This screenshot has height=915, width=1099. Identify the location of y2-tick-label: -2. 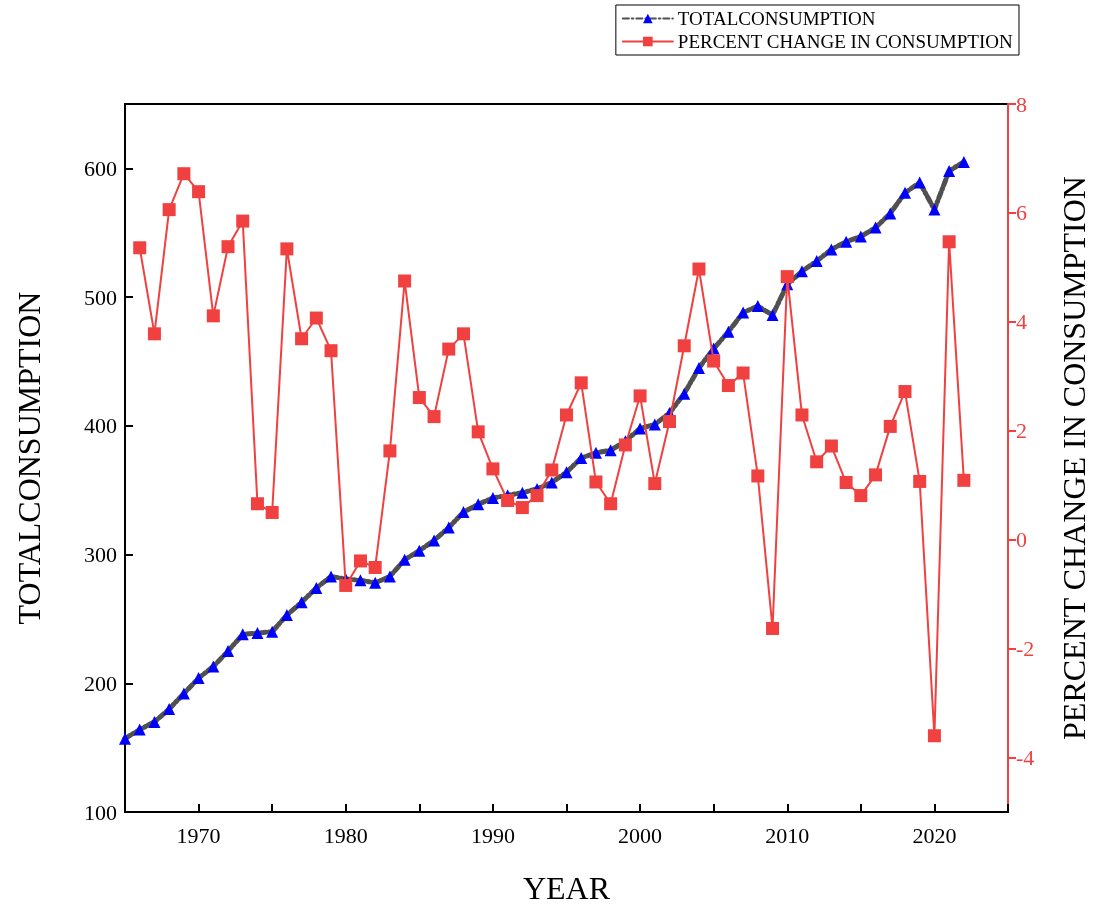
(1025, 649).